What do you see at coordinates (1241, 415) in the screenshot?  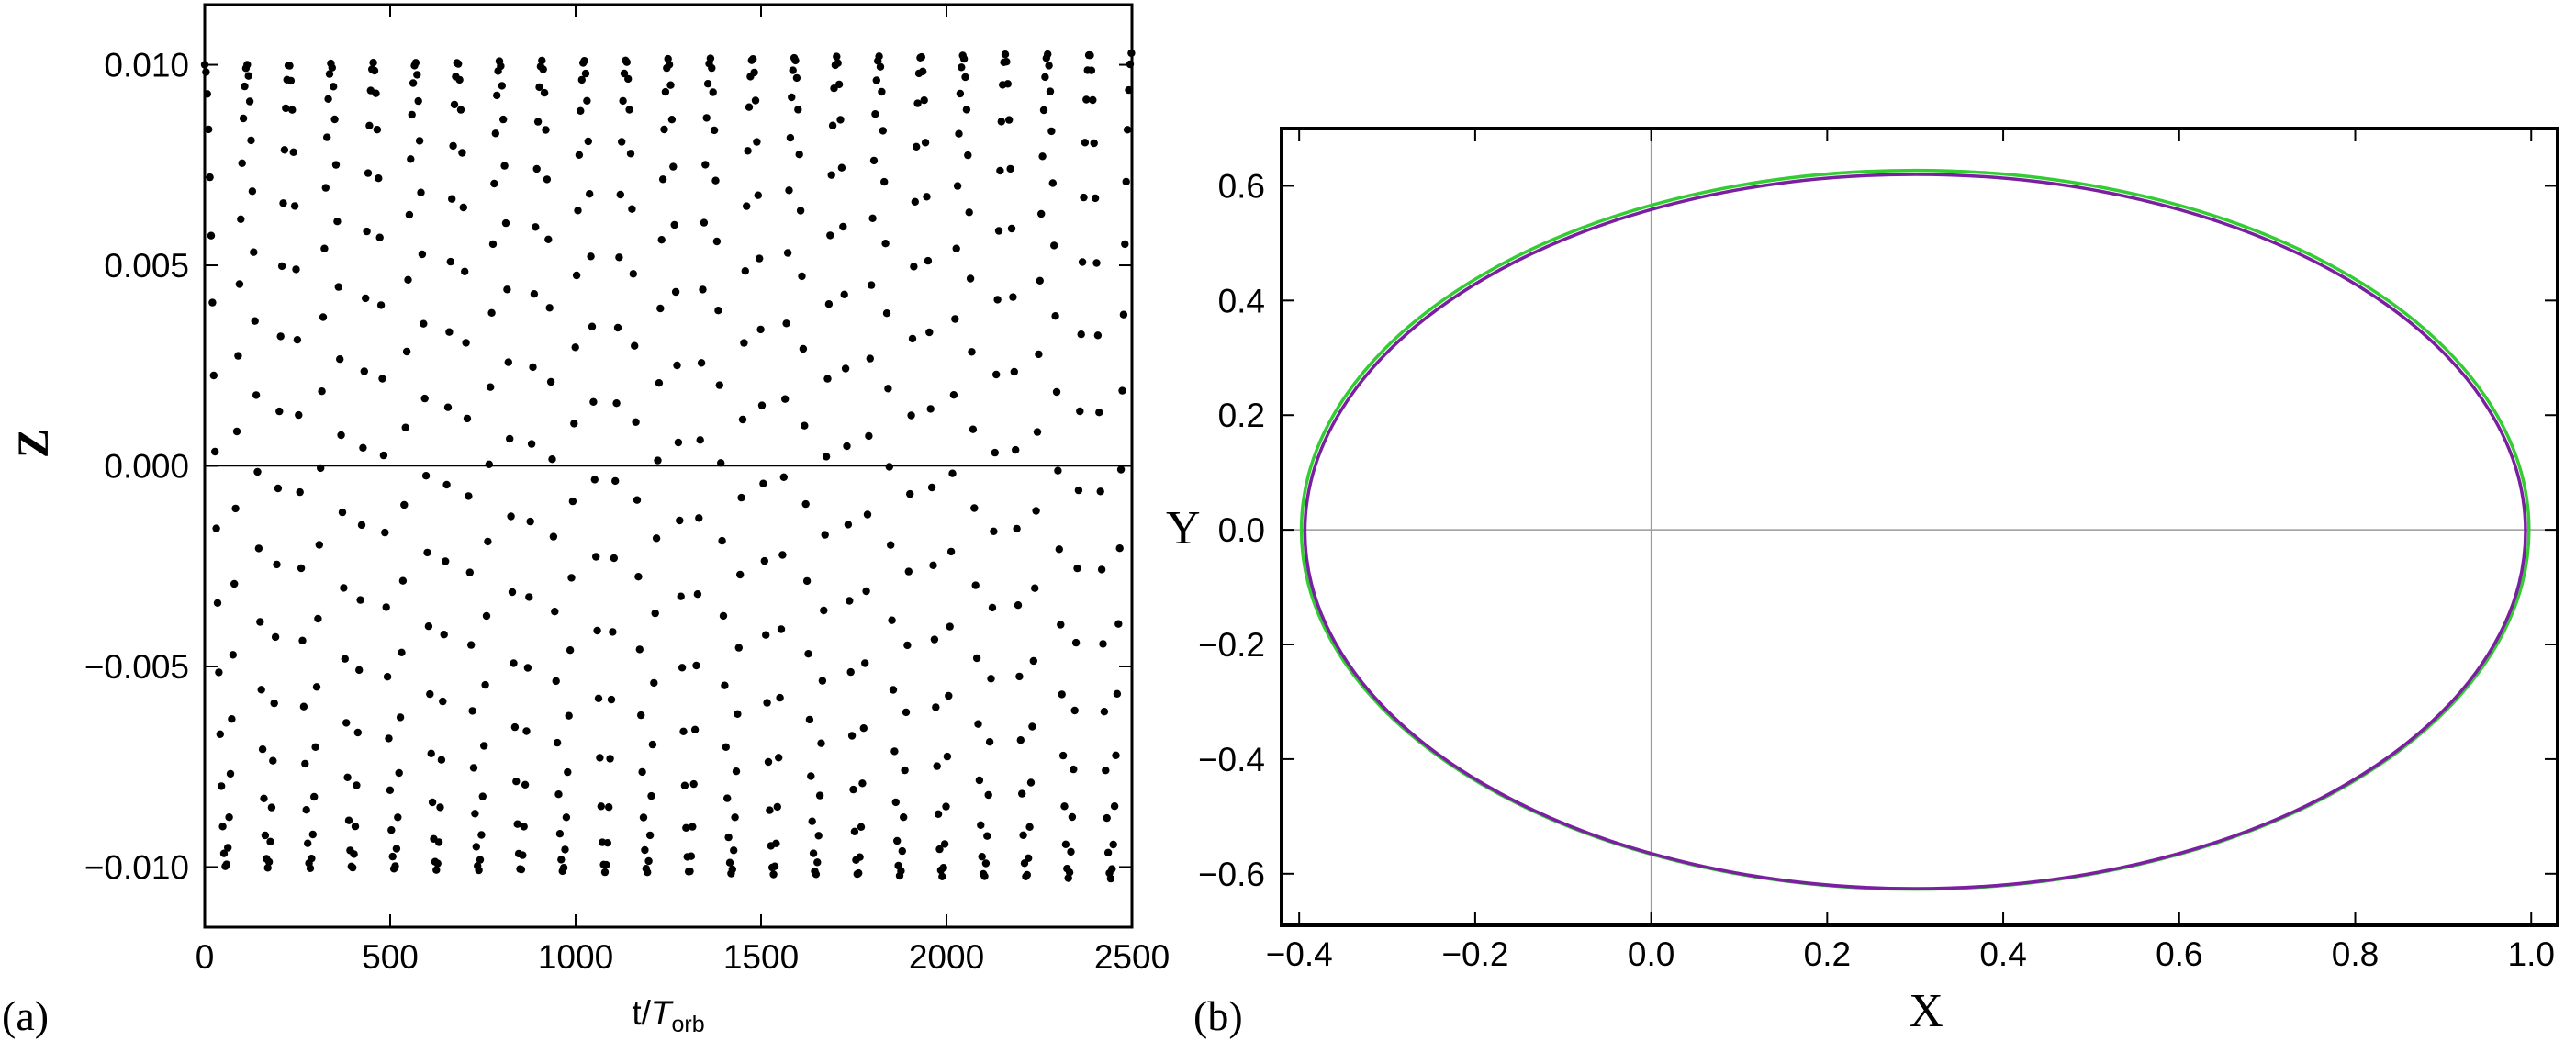 I see `y-tick-label: 0.2` at bounding box center [1241, 415].